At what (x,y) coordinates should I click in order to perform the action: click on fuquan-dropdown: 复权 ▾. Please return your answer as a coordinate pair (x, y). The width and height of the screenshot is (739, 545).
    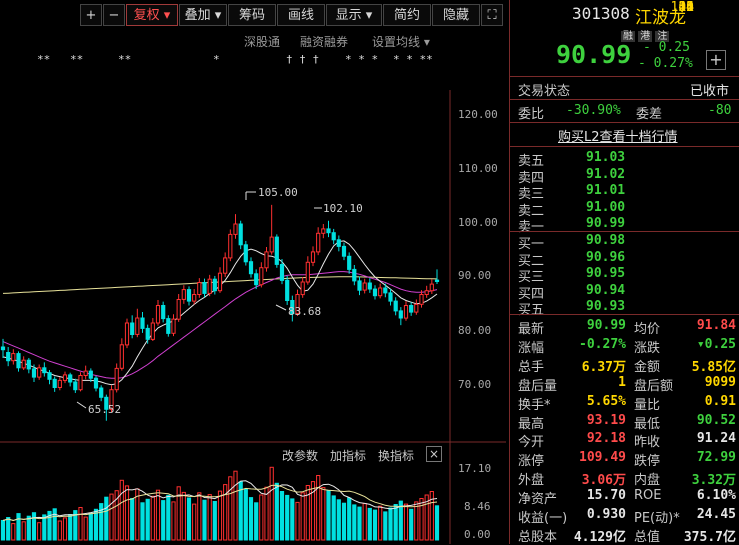
    Looking at the image, I should click on (152, 15).